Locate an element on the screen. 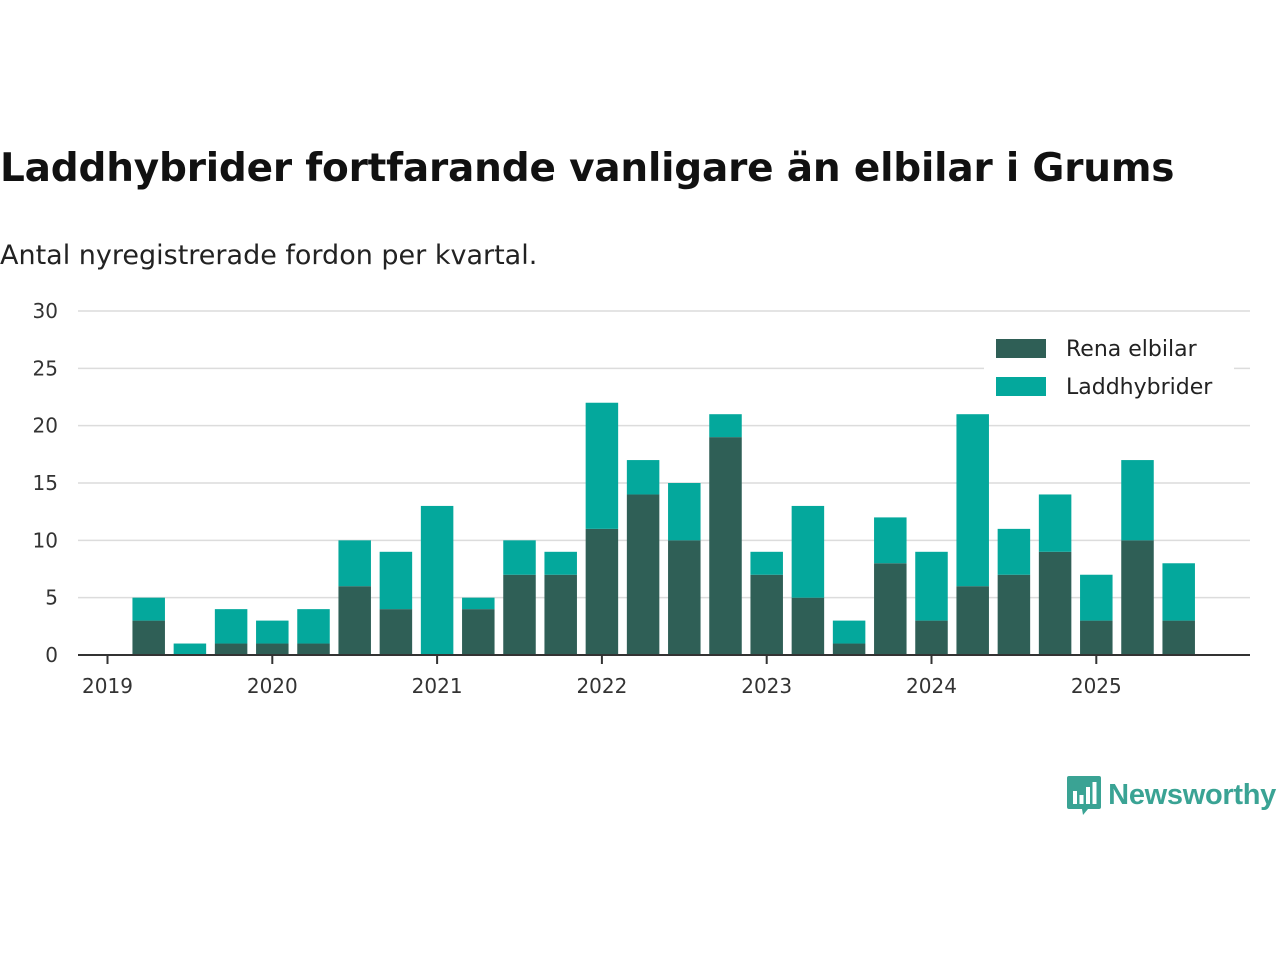  bar-rena-elbilar-2023-q3 is located at coordinates (890, 609).